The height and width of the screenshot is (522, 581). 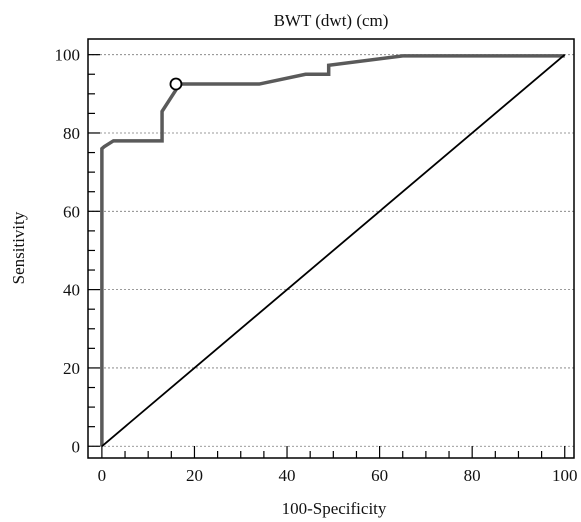 What do you see at coordinates (71, 290) in the screenshot?
I see `y-tick-label-40: 40` at bounding box center [71, 290].